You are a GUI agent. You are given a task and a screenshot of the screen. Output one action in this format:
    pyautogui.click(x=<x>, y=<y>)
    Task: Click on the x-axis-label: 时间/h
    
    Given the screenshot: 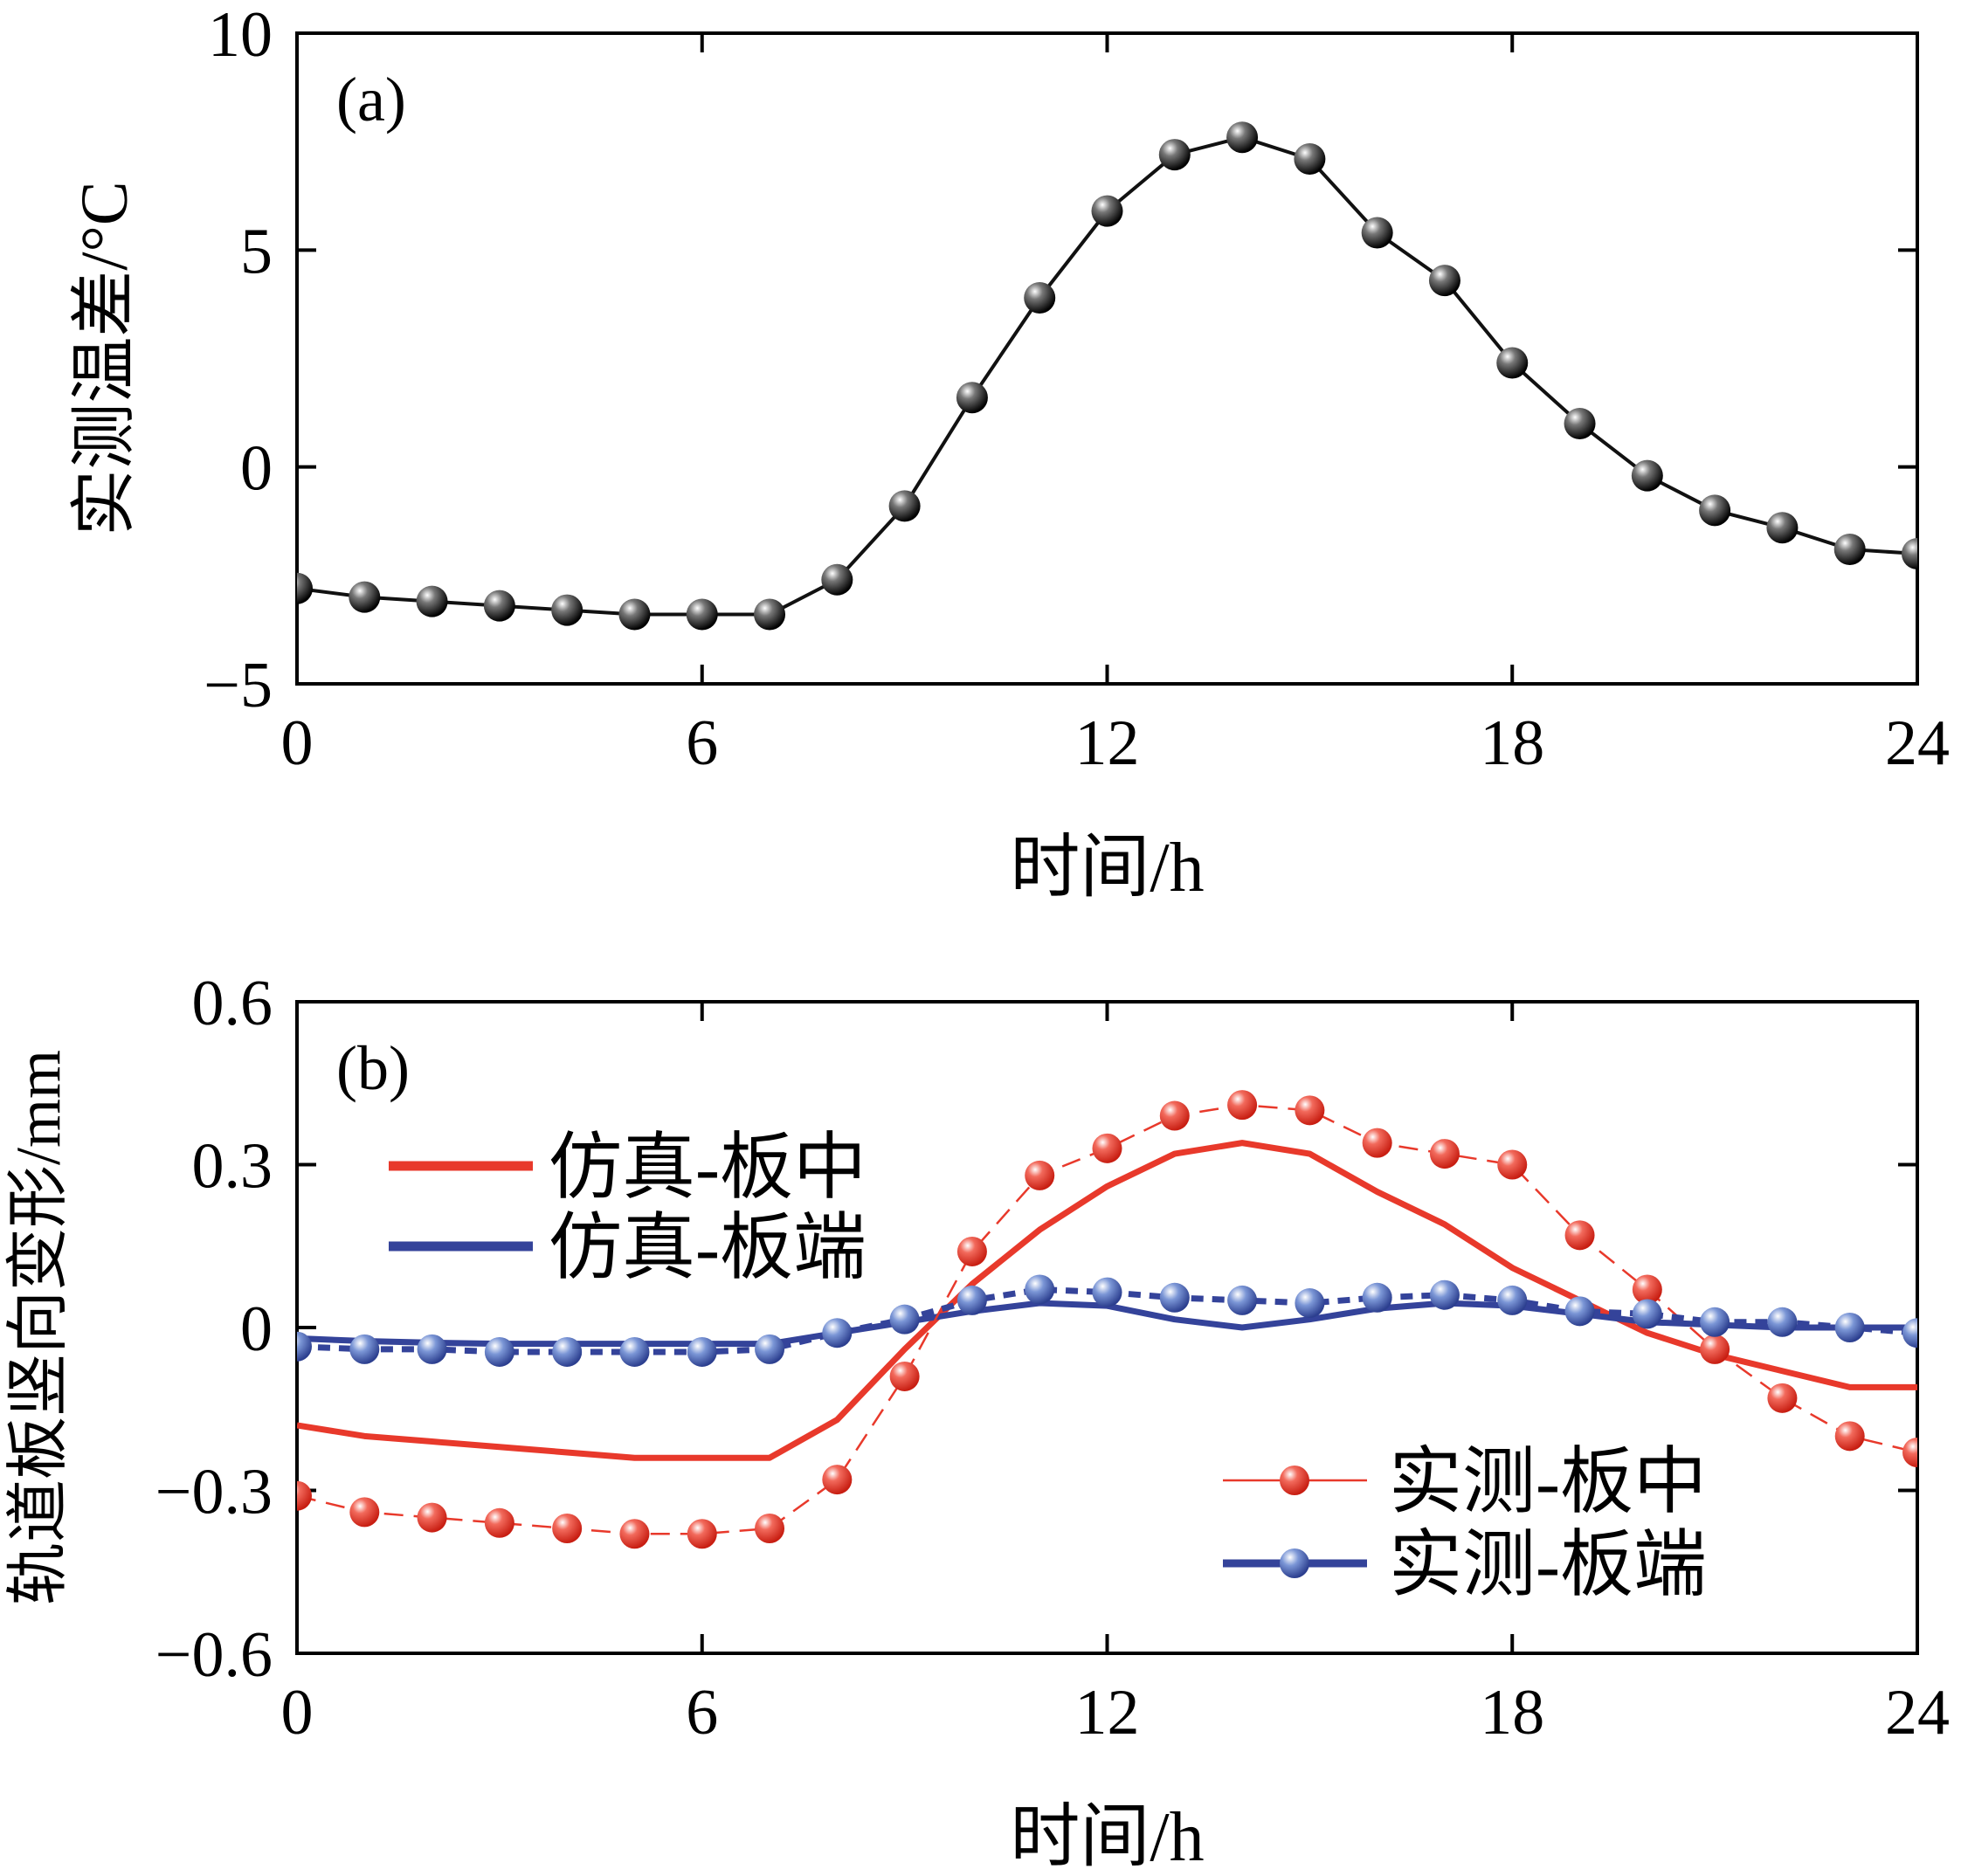 What is the action you would take?
    pyautogui.click(x=1107, y=1837)
    